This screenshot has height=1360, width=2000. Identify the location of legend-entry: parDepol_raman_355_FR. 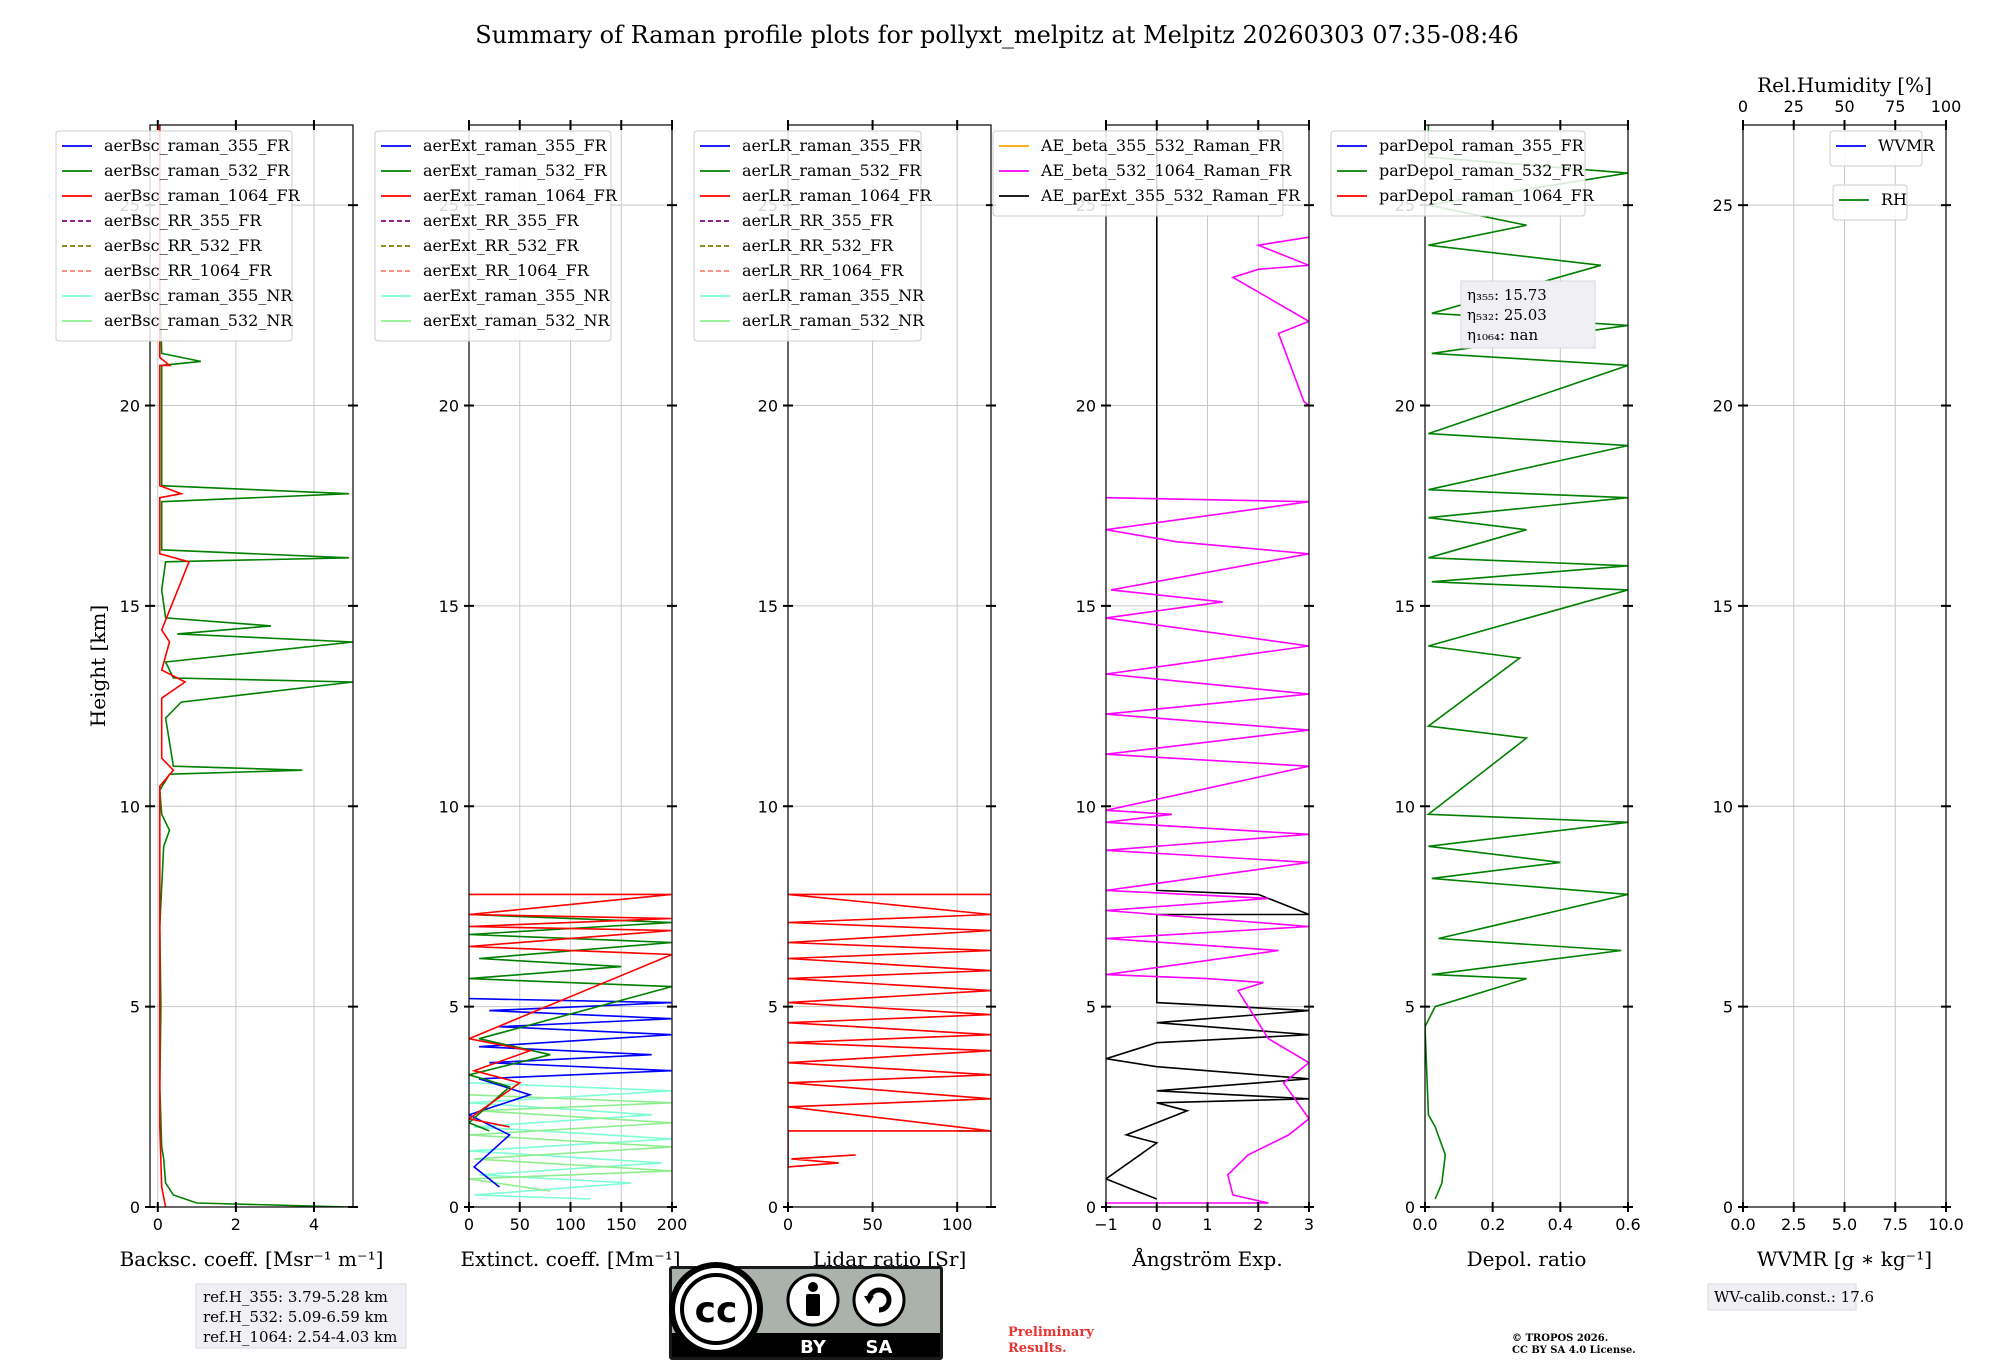
(1482, 145).